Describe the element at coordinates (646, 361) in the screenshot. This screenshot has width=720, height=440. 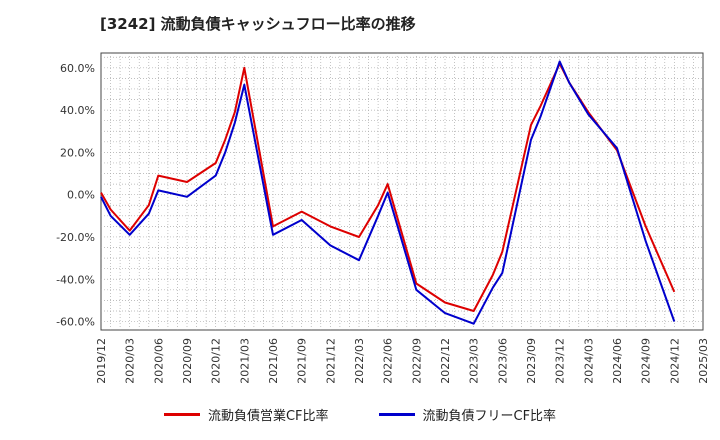
I see `x-tick-label: 2024/09` at that location.